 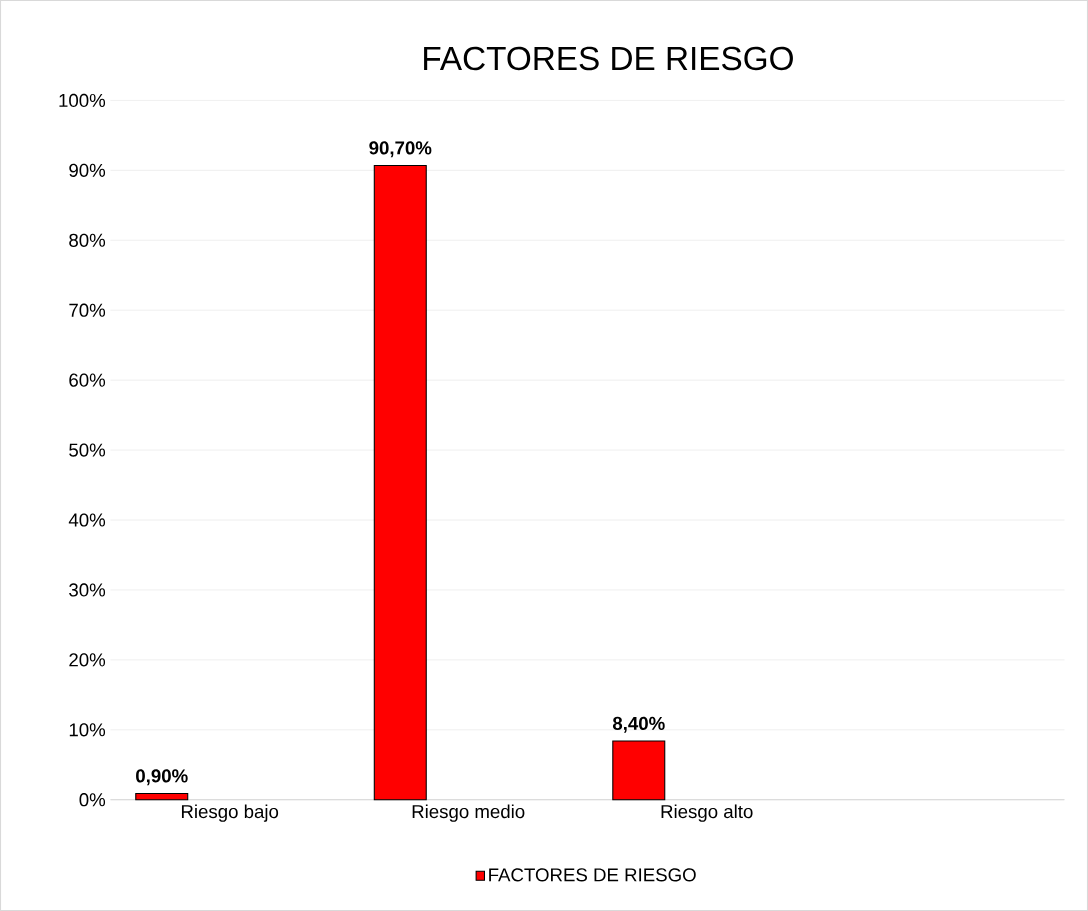 What do you see at coordinates (87, 590) in the screenshot?
I see `y-tick-label: 30%` at bounding box center [87, 590].